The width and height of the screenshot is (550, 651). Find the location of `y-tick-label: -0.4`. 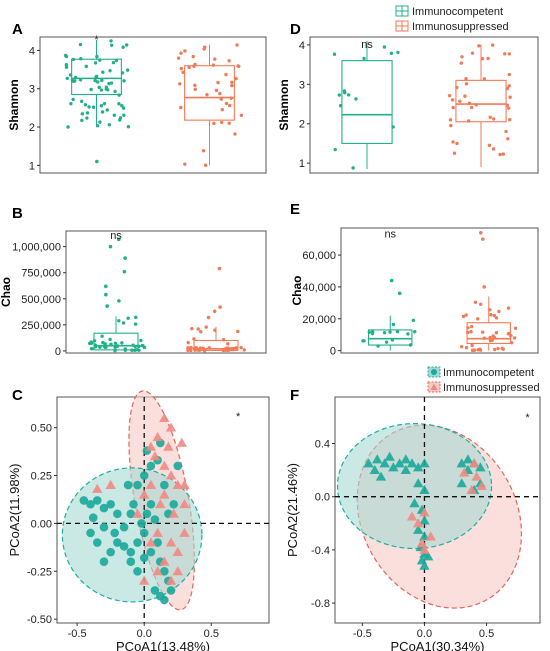

y-tick-label: -0.4 is located at coordinates (320, 551).